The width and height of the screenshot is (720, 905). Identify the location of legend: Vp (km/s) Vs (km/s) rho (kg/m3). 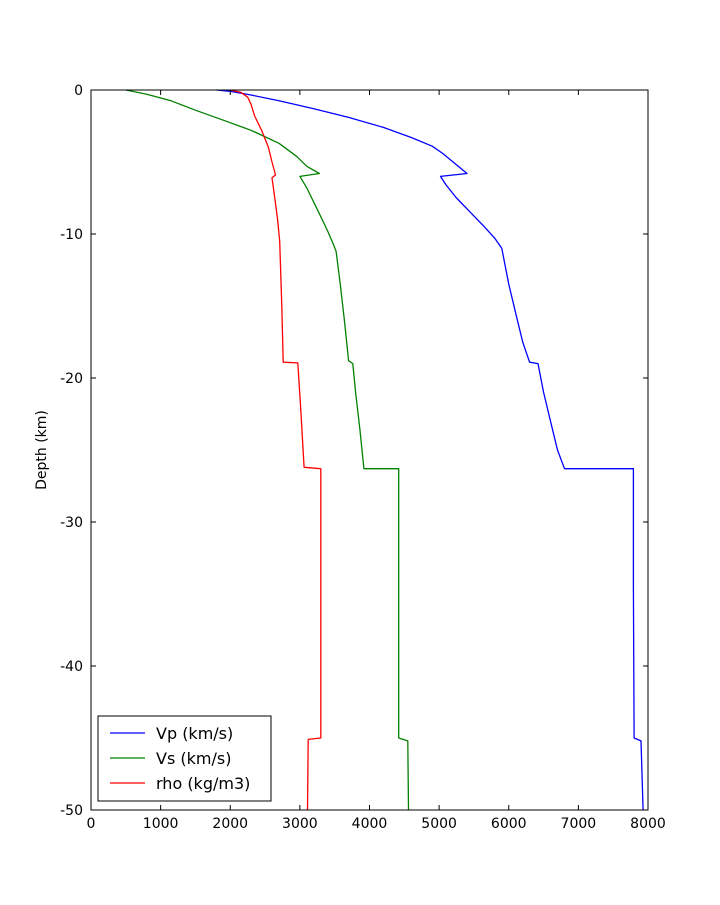
(184, 758).